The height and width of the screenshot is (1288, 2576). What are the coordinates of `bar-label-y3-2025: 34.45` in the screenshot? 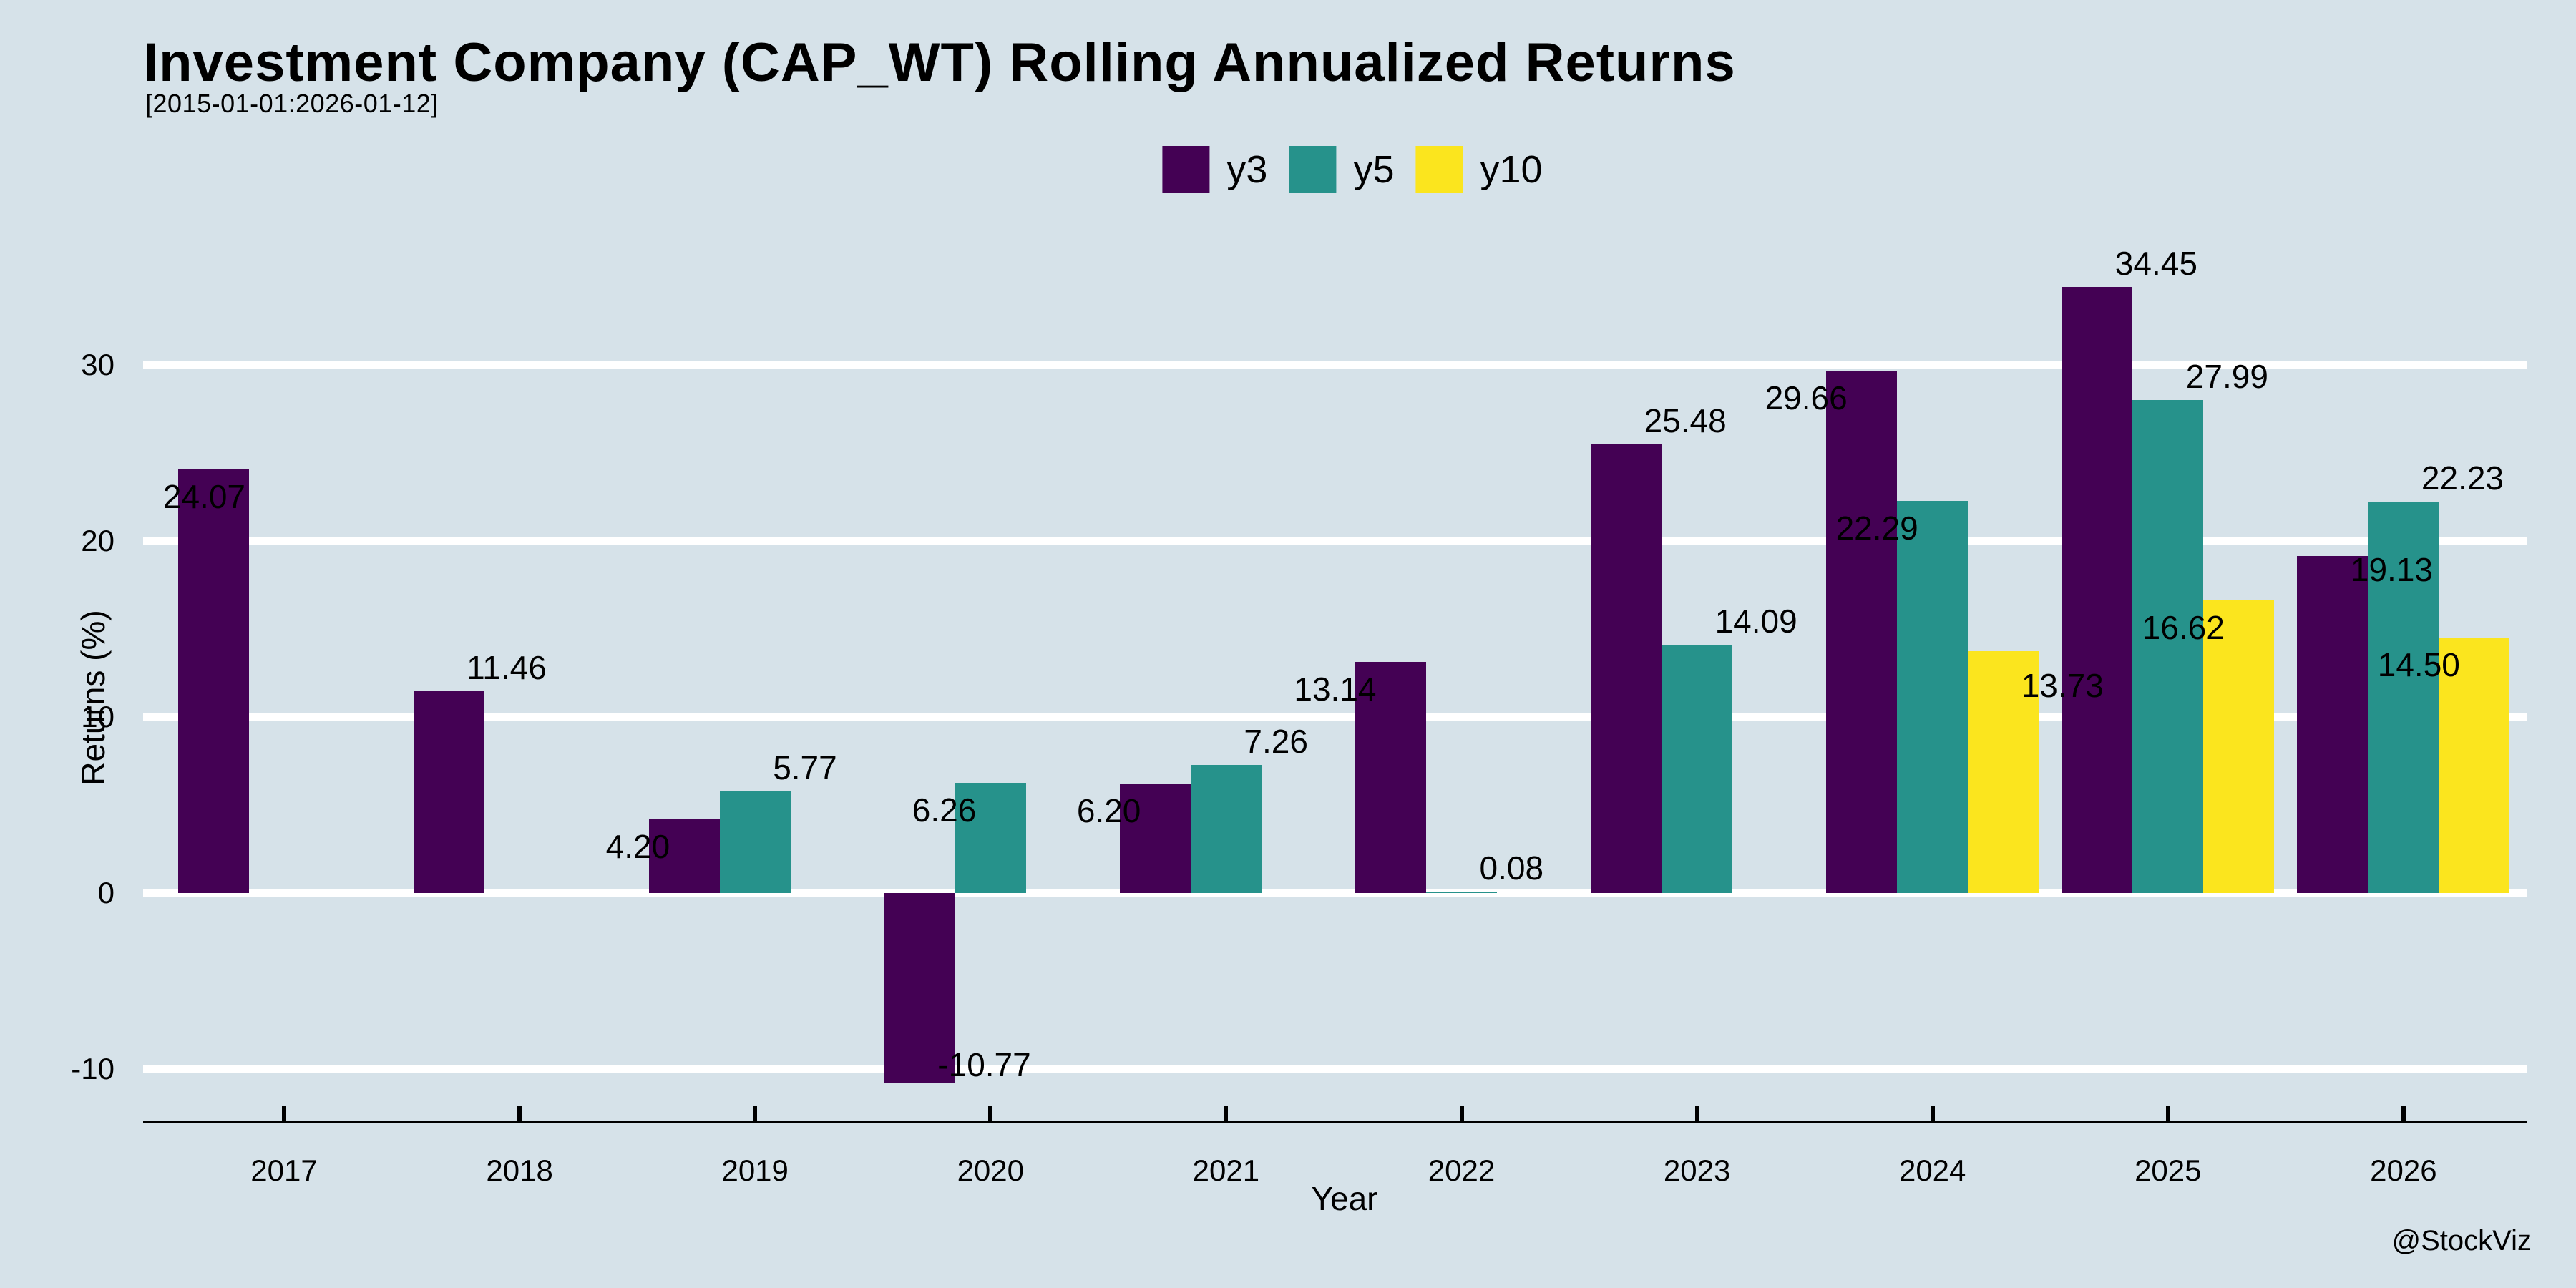 It's located at (2155, 263).